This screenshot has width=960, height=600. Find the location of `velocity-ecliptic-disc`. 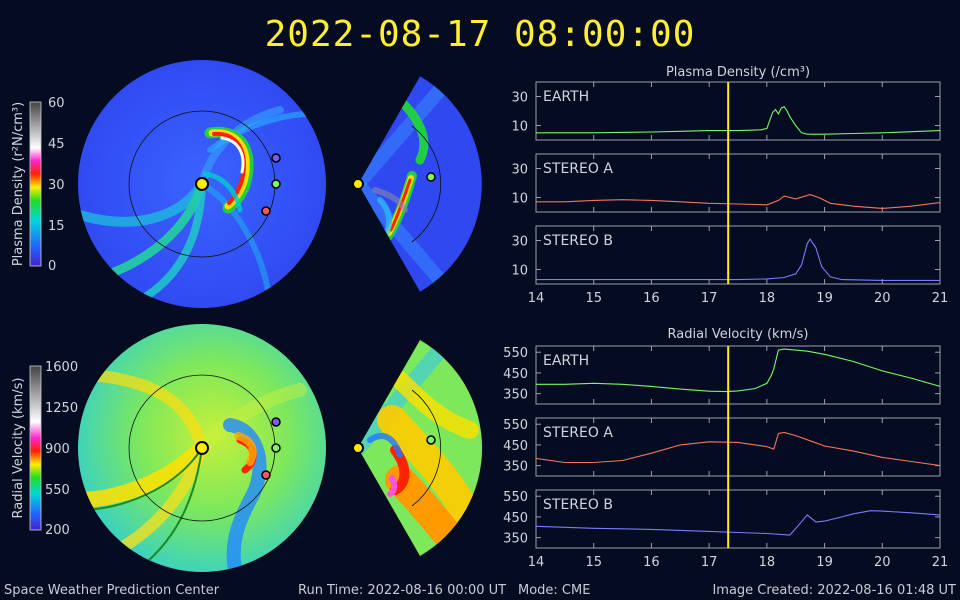

velocity-ecliptic-disc is located at coordinates (202, 448).